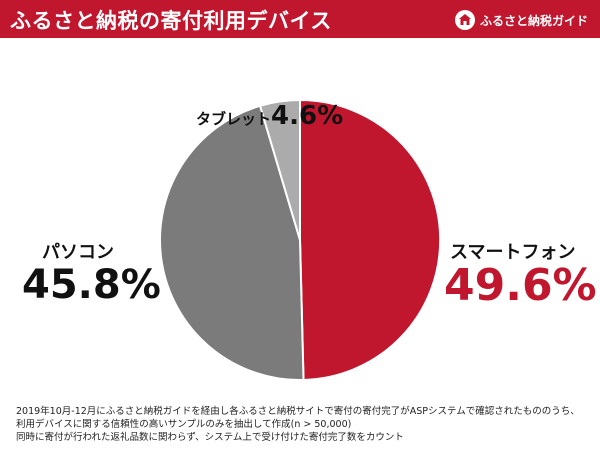 The height and width of the screenshot is (450, 600). I want to click on slice-label-pc: パソコン 45.8%, so click(91, 273).